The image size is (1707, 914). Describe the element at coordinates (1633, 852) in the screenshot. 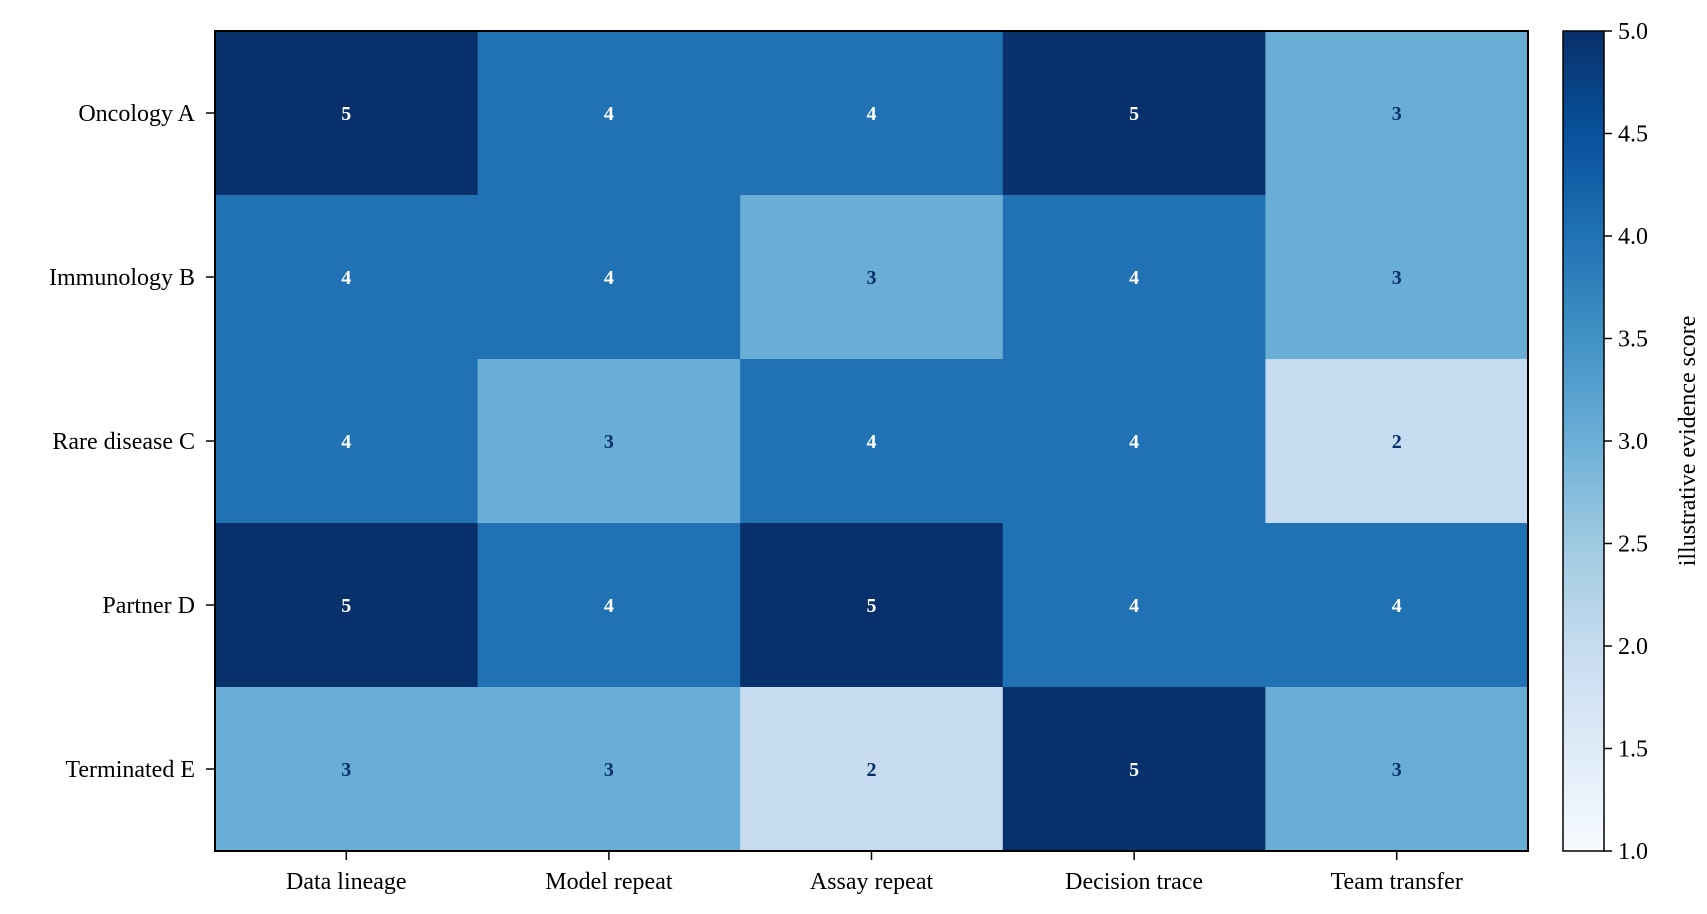

I see `colorbar-tick-label: 1.0` at that location.